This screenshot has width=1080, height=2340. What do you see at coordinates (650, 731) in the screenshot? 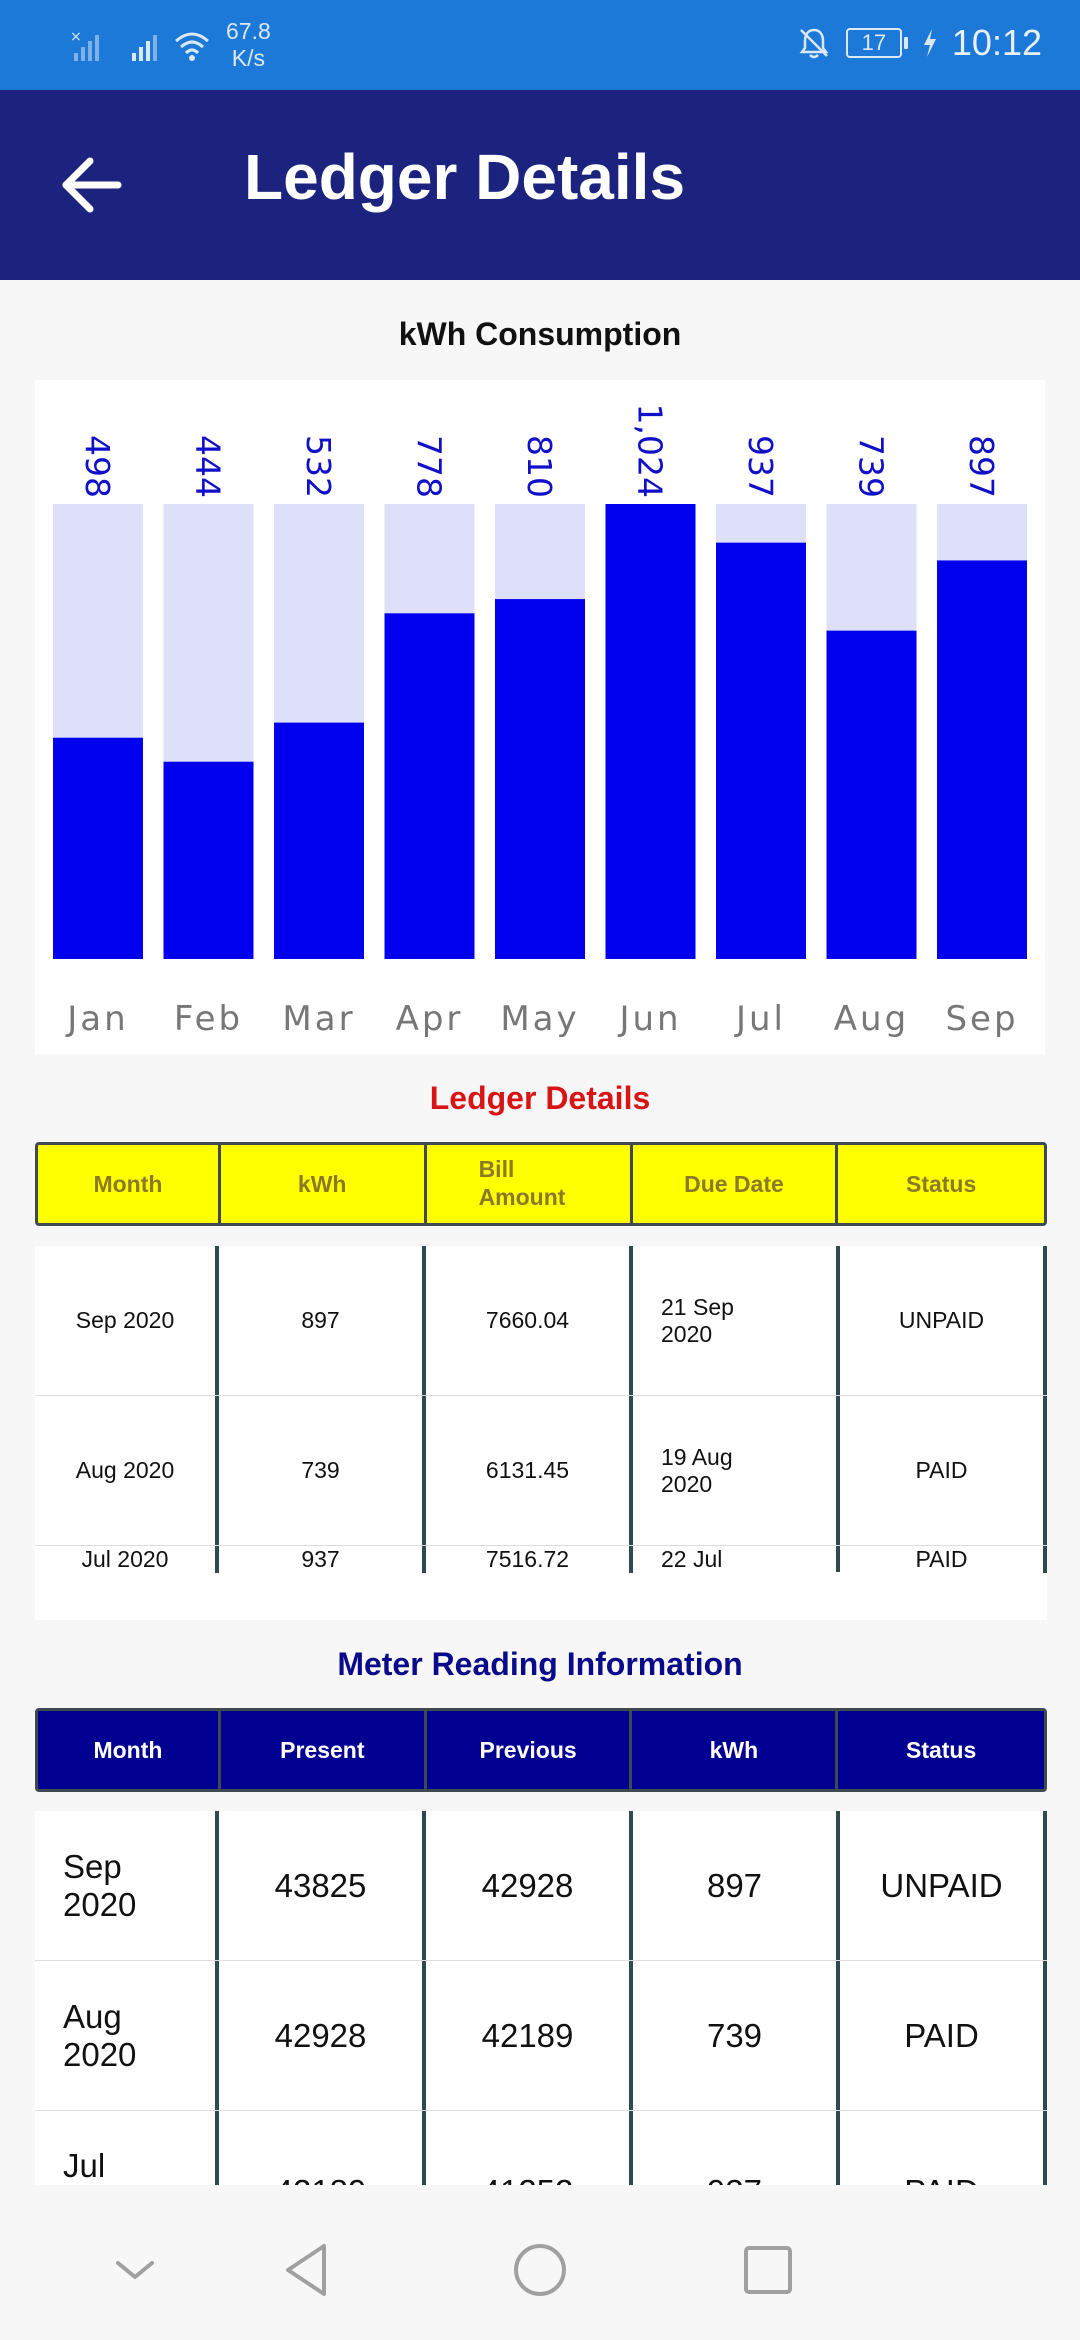
I see `bar-jun` at bounding box center [650, 731].